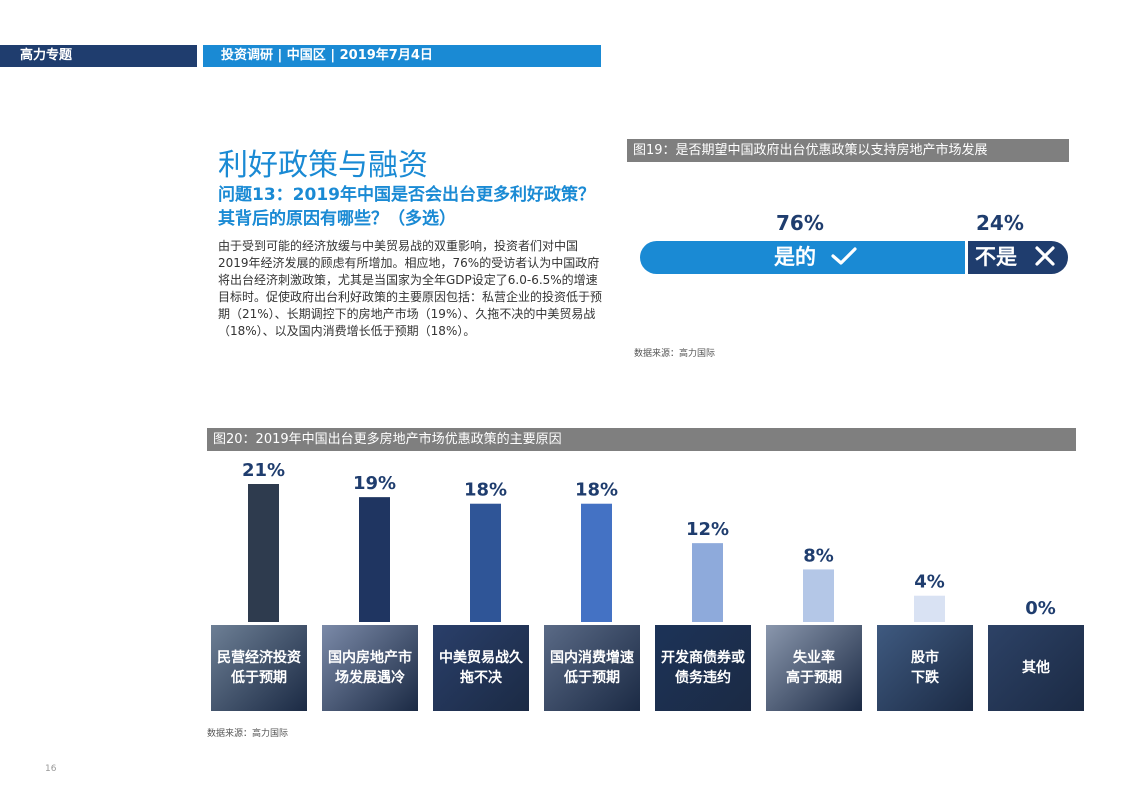 The image size is (1122, 793). I want to click on check-icon, so click(844, 256).